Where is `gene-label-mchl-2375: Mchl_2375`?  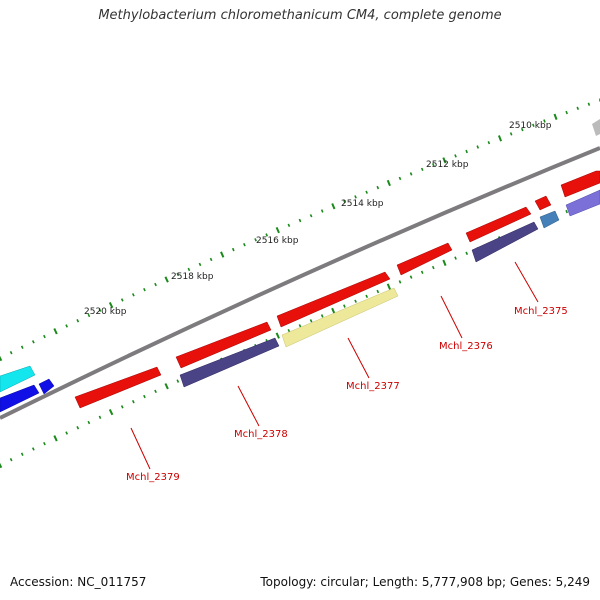
gene-label-mchl-2375: Mchl_2375 is located at coordinates (541, 311).